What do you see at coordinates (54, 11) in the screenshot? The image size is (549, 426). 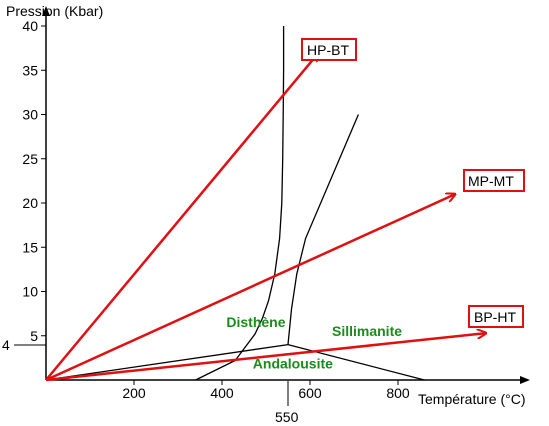 I see `y-axis-label: Pression (Kbar)` at bounding box center [54, 11].